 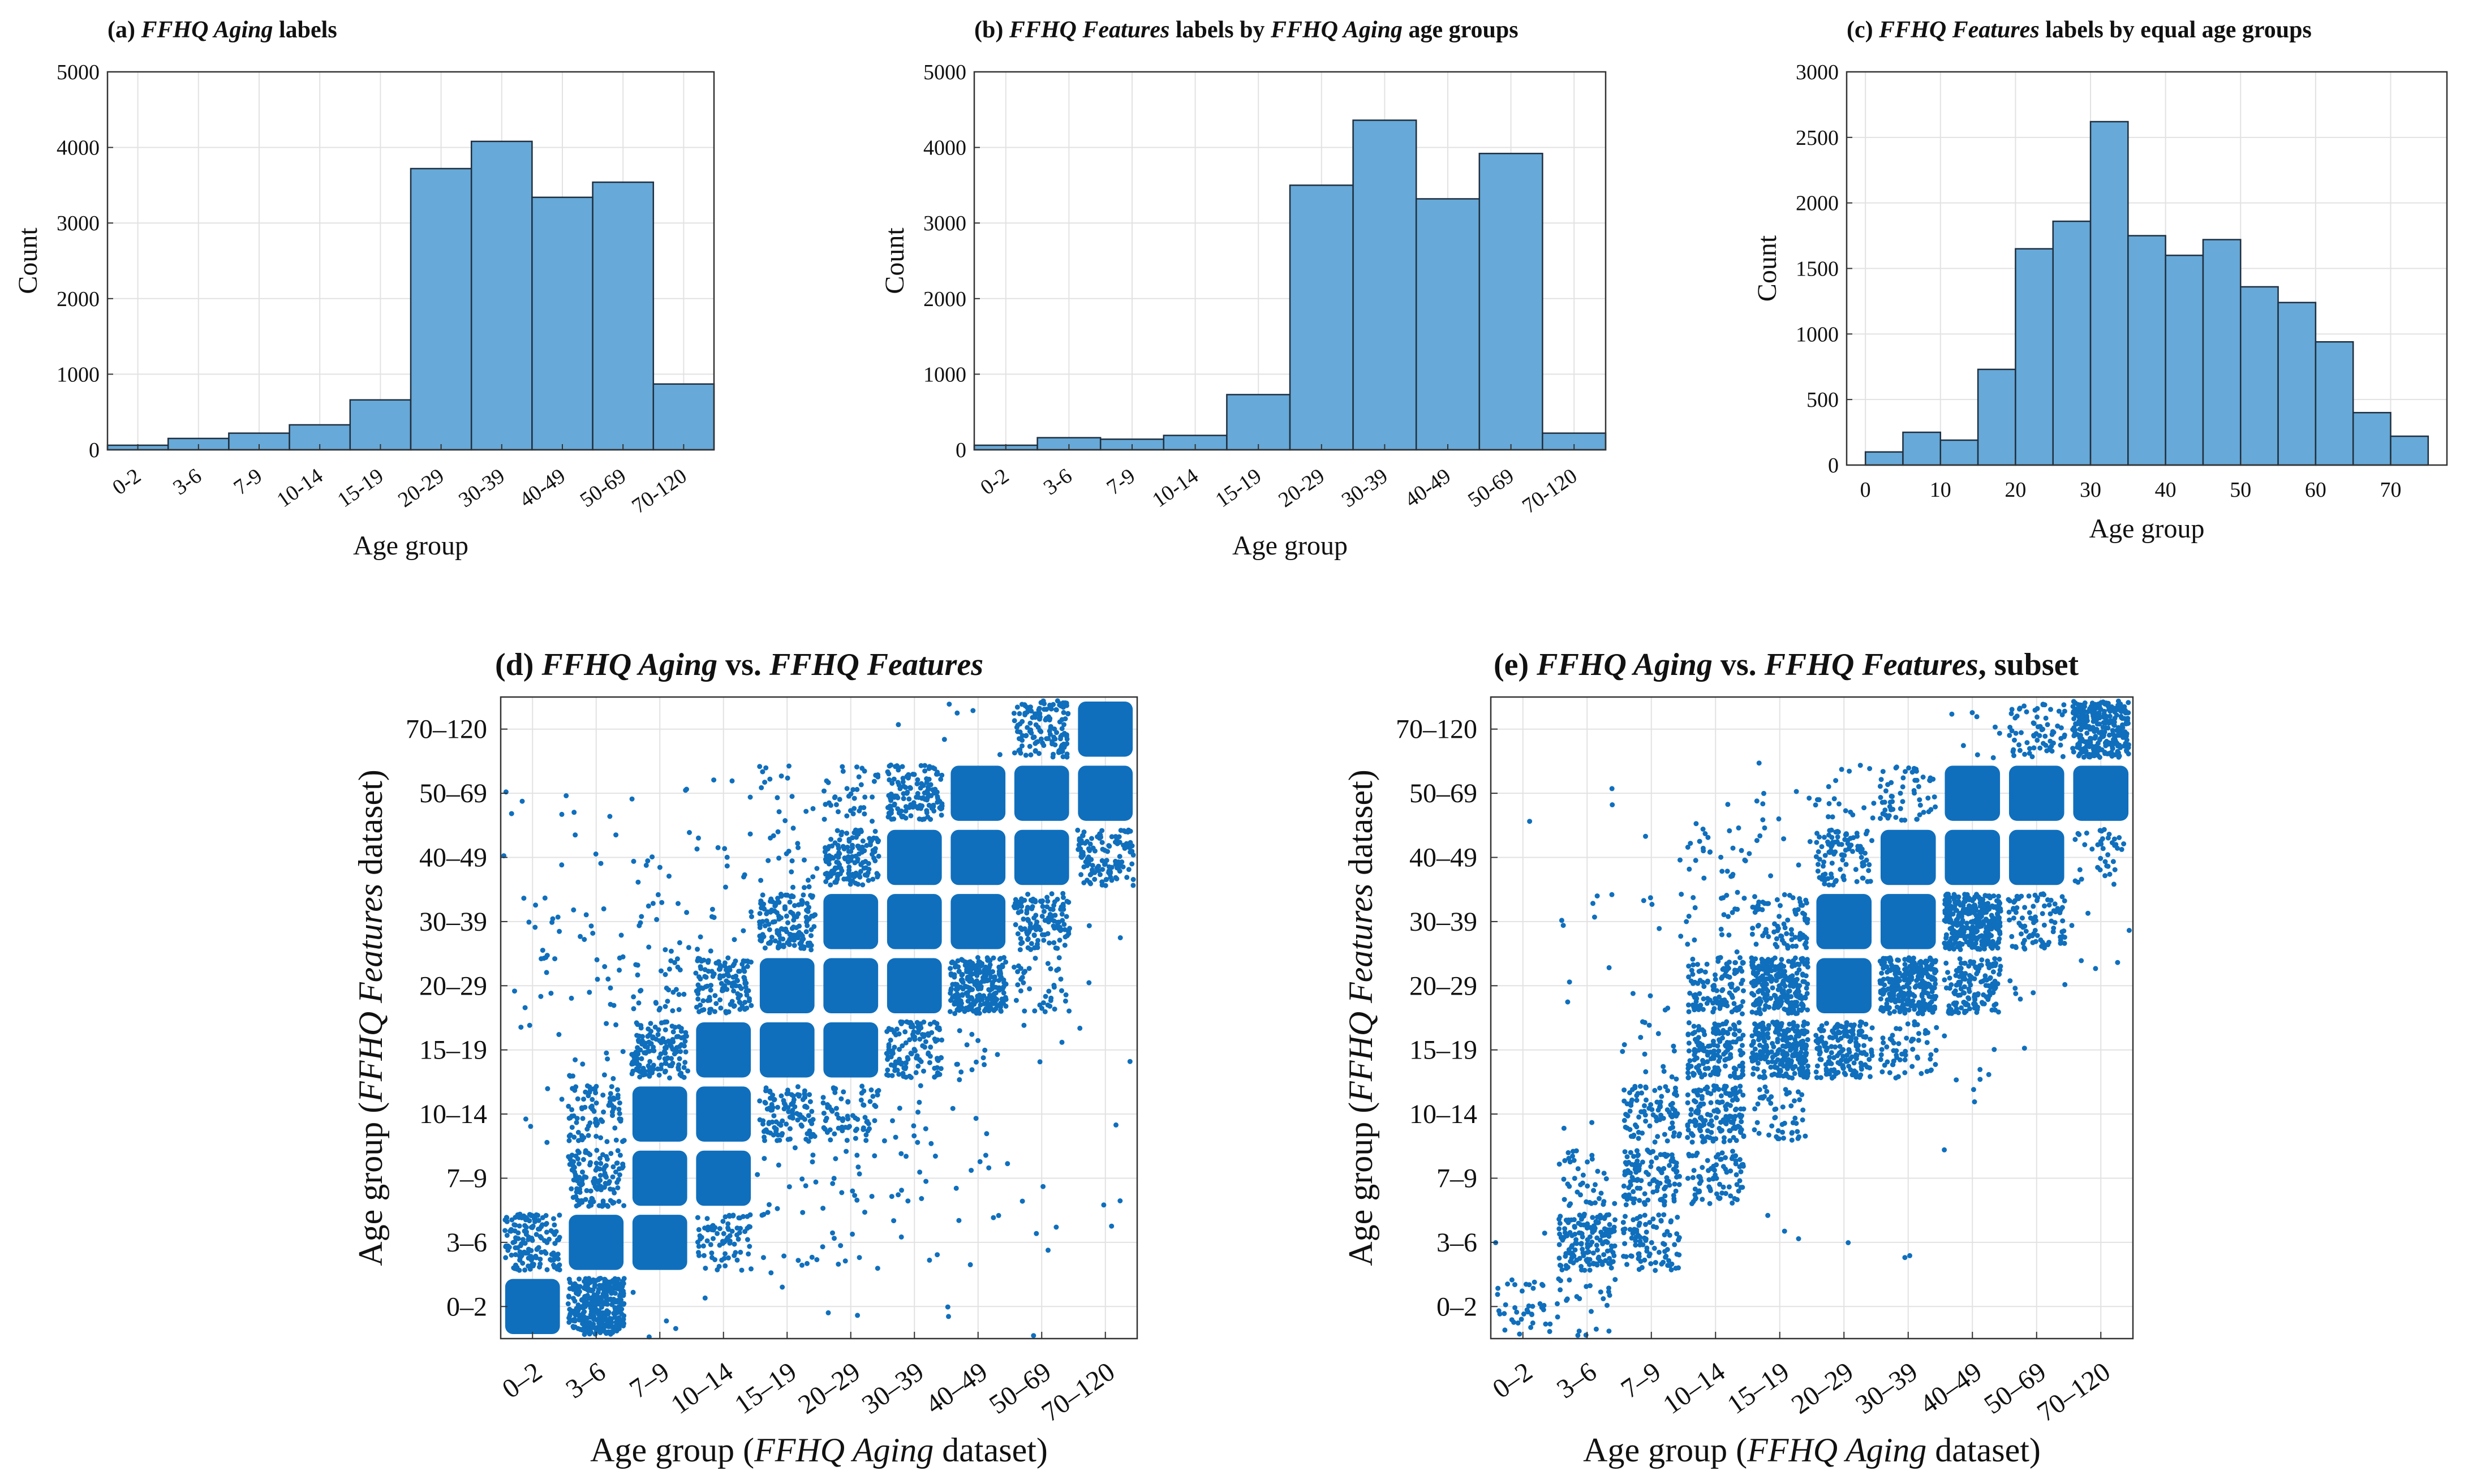 I want to click on x-tick-label: 60, so click(x=2315, y=490).